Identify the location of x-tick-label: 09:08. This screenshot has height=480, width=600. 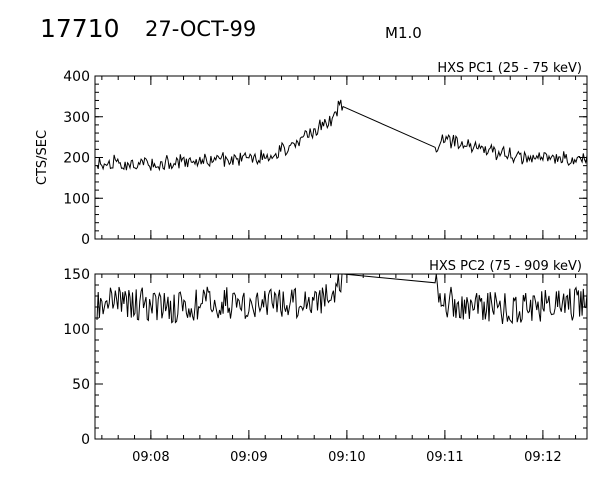
(150, 457).